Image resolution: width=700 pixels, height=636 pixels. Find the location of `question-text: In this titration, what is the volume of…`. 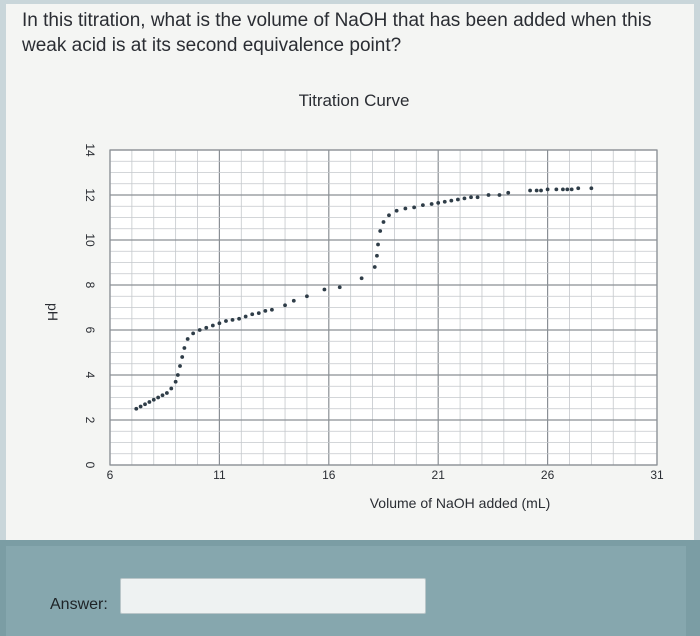

question-text: In this titration, what is the volume of… is located at coordinates (337, 33).